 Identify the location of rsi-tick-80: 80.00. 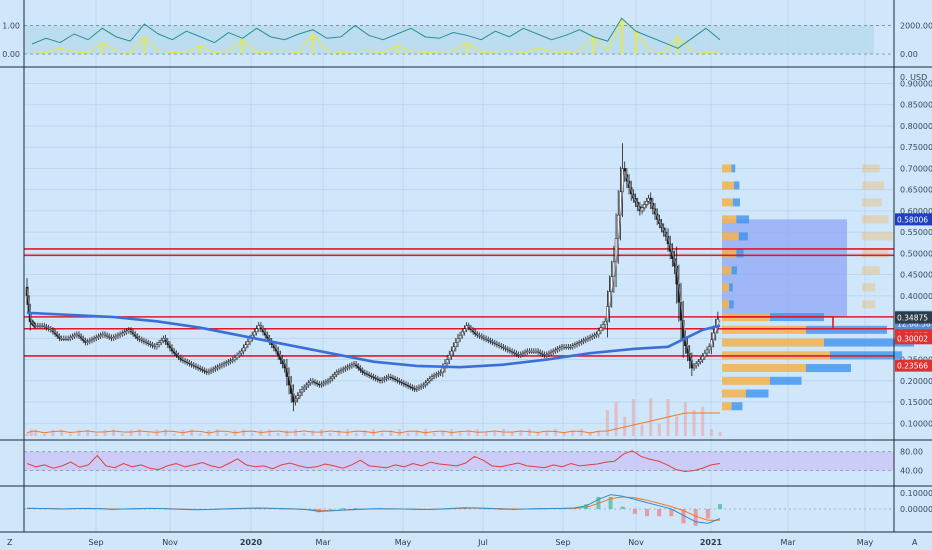
(911, 452).